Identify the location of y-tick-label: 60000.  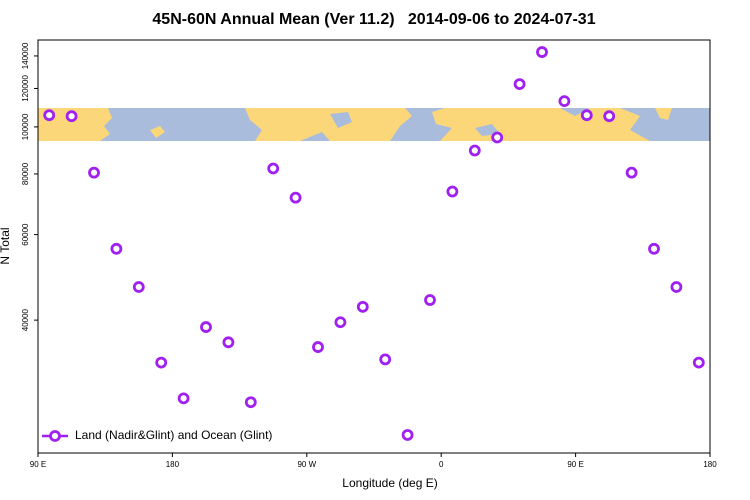
(25, 234).